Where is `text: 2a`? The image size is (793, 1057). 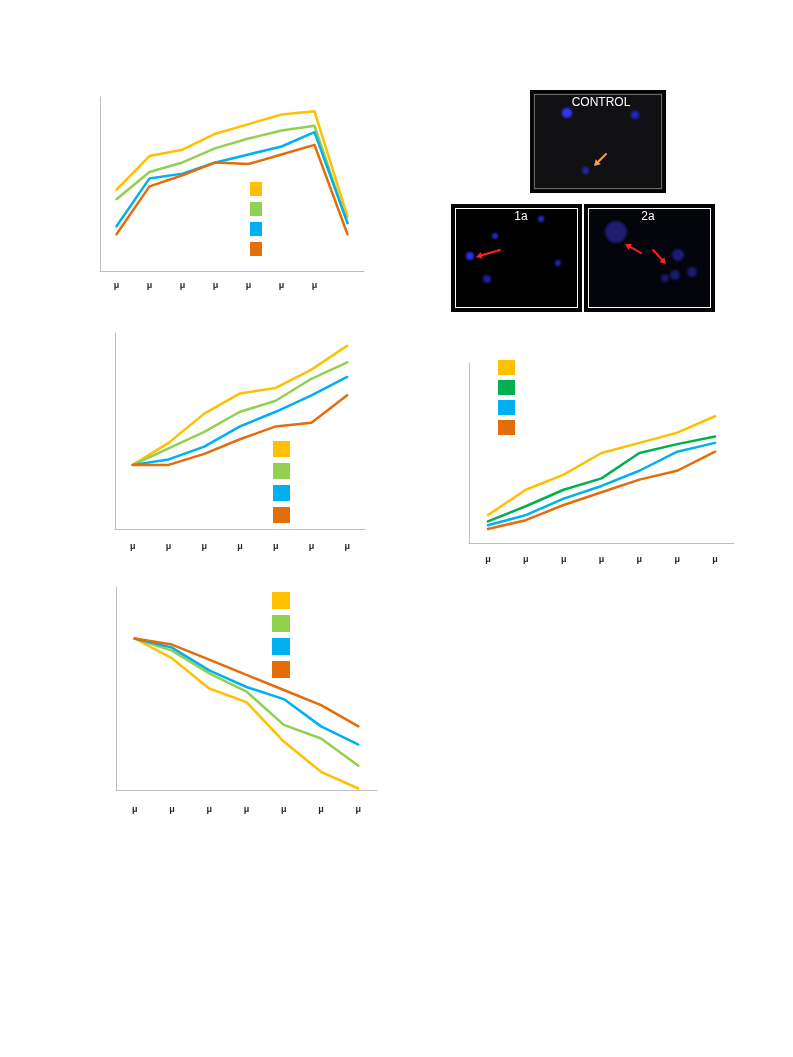
text: 2a is located at coordinates (648, 216).